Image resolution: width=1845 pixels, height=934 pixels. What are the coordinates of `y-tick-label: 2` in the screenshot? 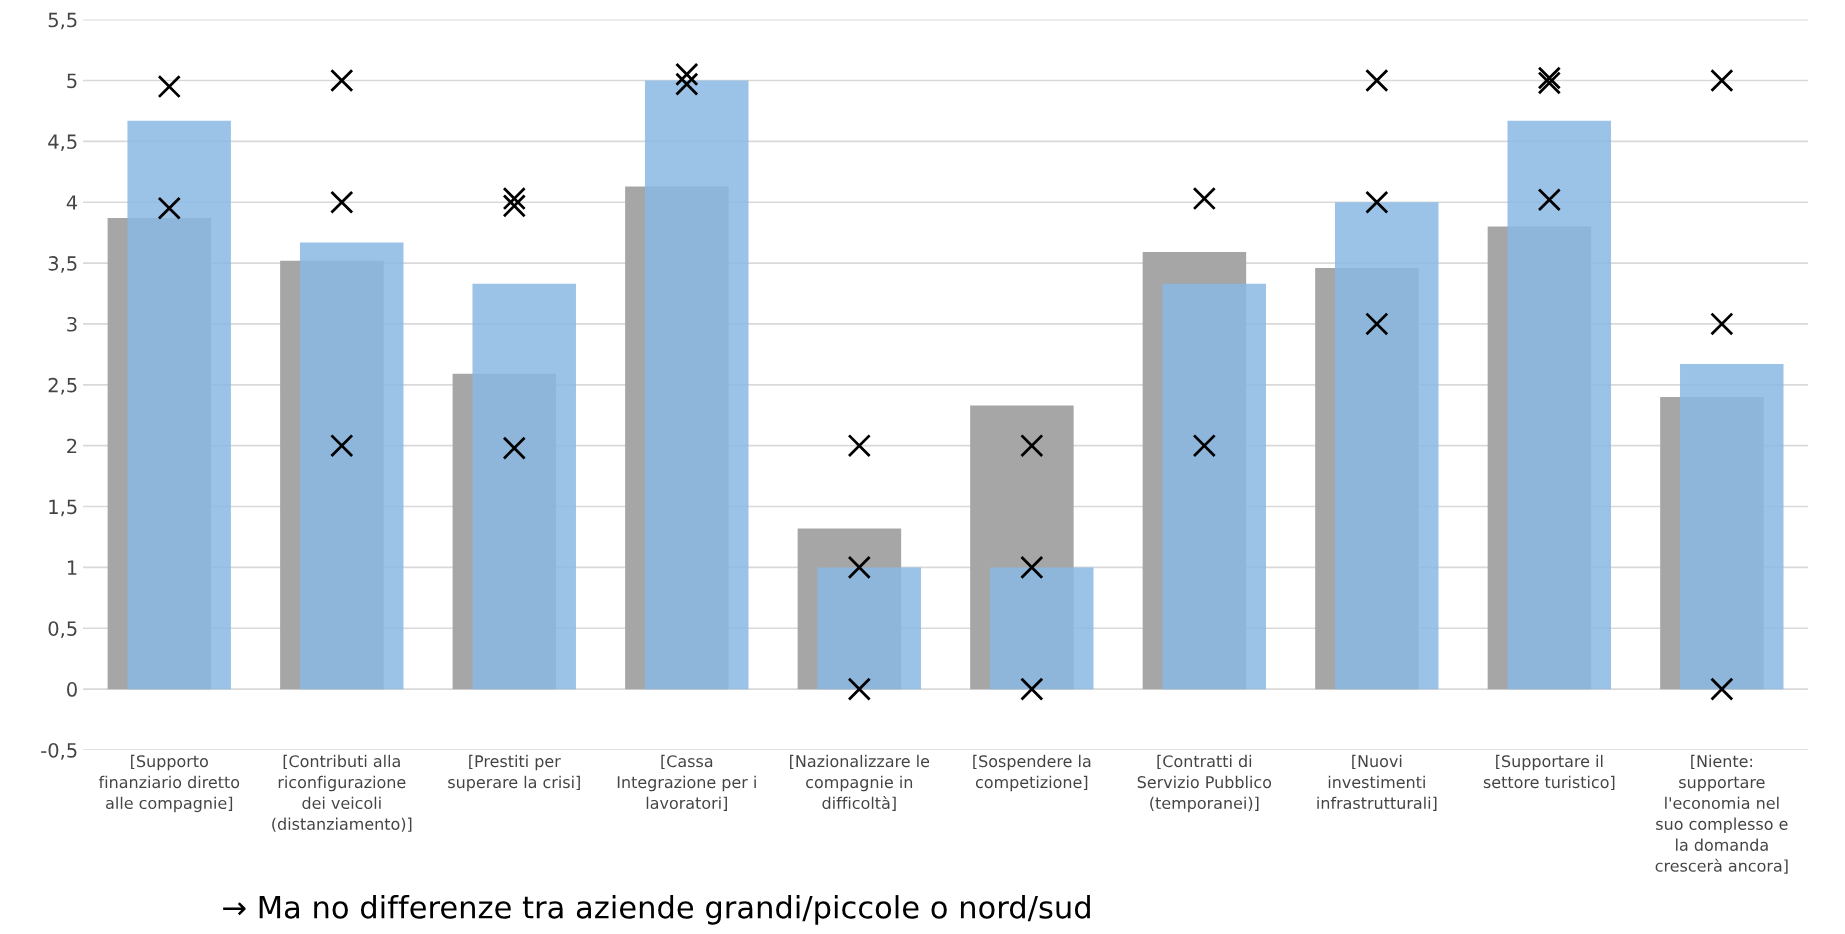 It's located at (72, 446).